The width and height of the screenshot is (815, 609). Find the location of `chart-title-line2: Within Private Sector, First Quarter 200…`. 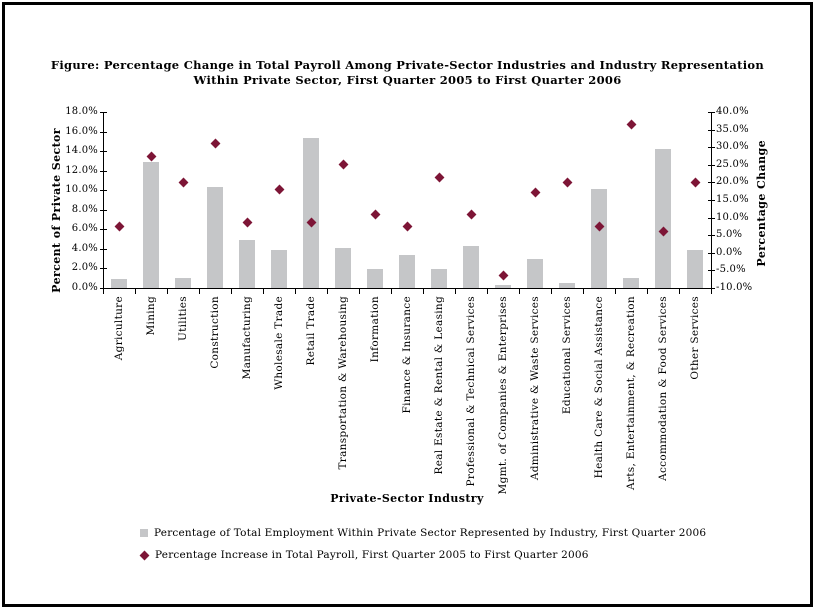

chart-title-line2: Within Private Sector, First Quarter 200… is located at coordinates (407, 80).